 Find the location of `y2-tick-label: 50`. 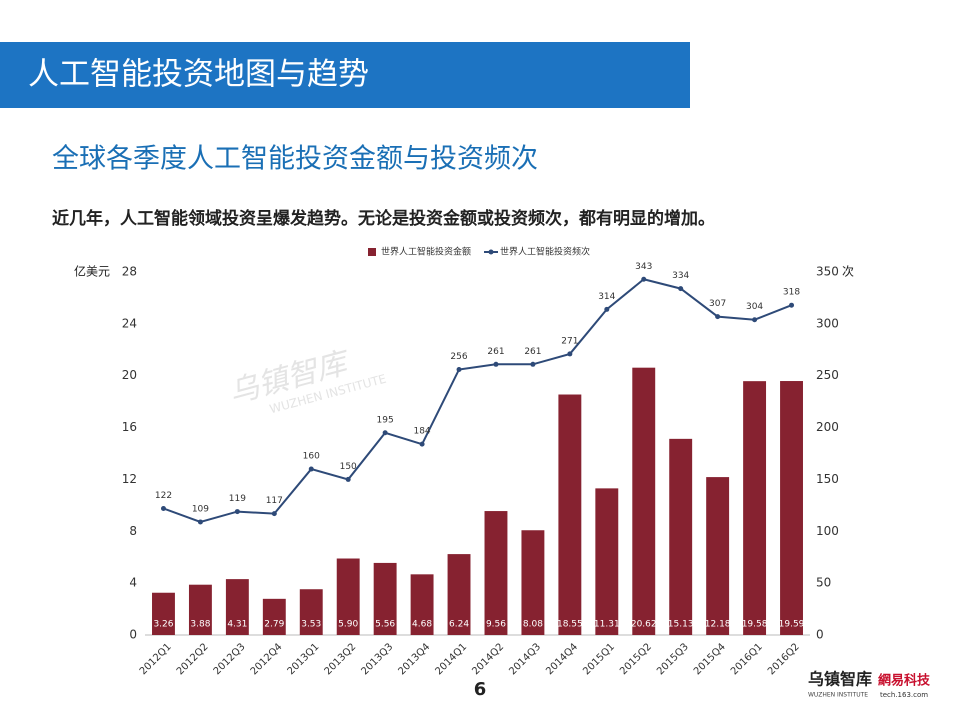

y2-tick-label: 50 is located at coordinates (823, 583).